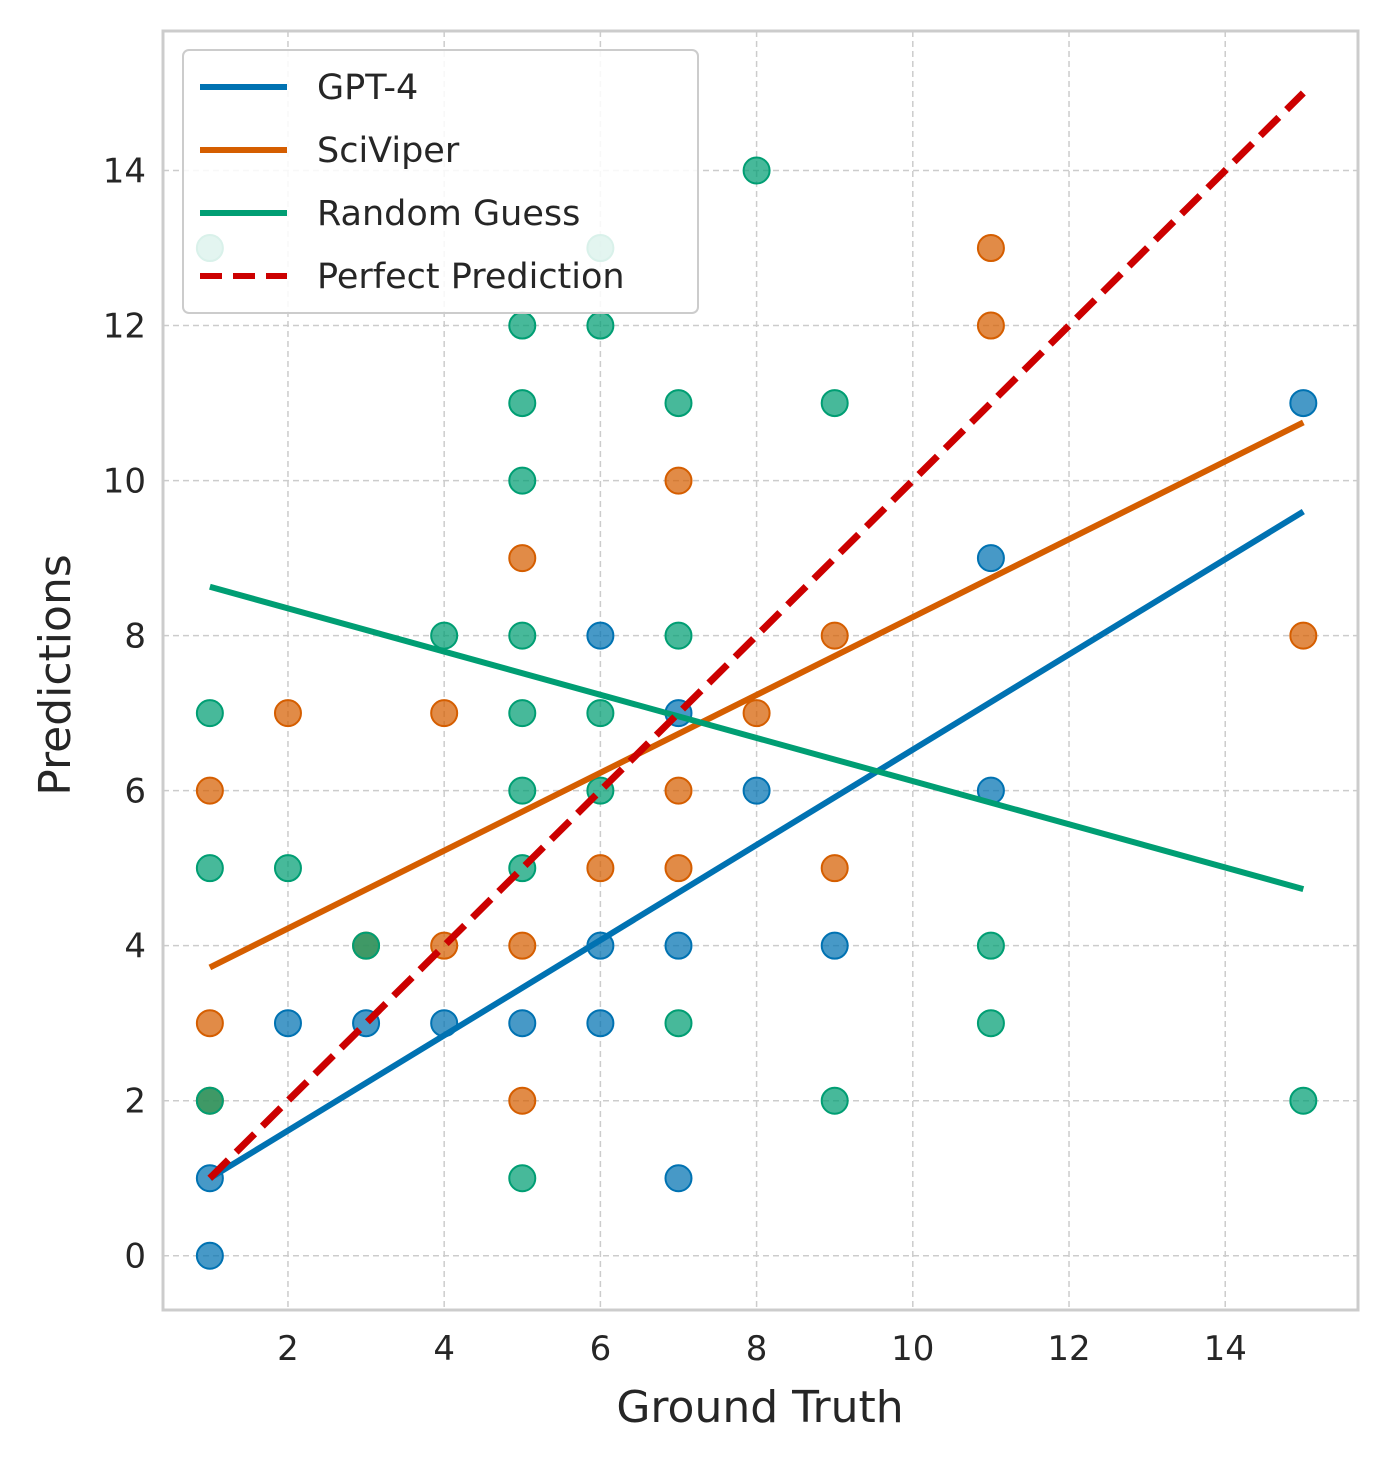 The width and height of the screenshot is (1389, 1464). What do you see at coordinates (1225, 1349) in the screenshot?
I see `x-tick-label: 14` at bounding box center [1225, 1349].